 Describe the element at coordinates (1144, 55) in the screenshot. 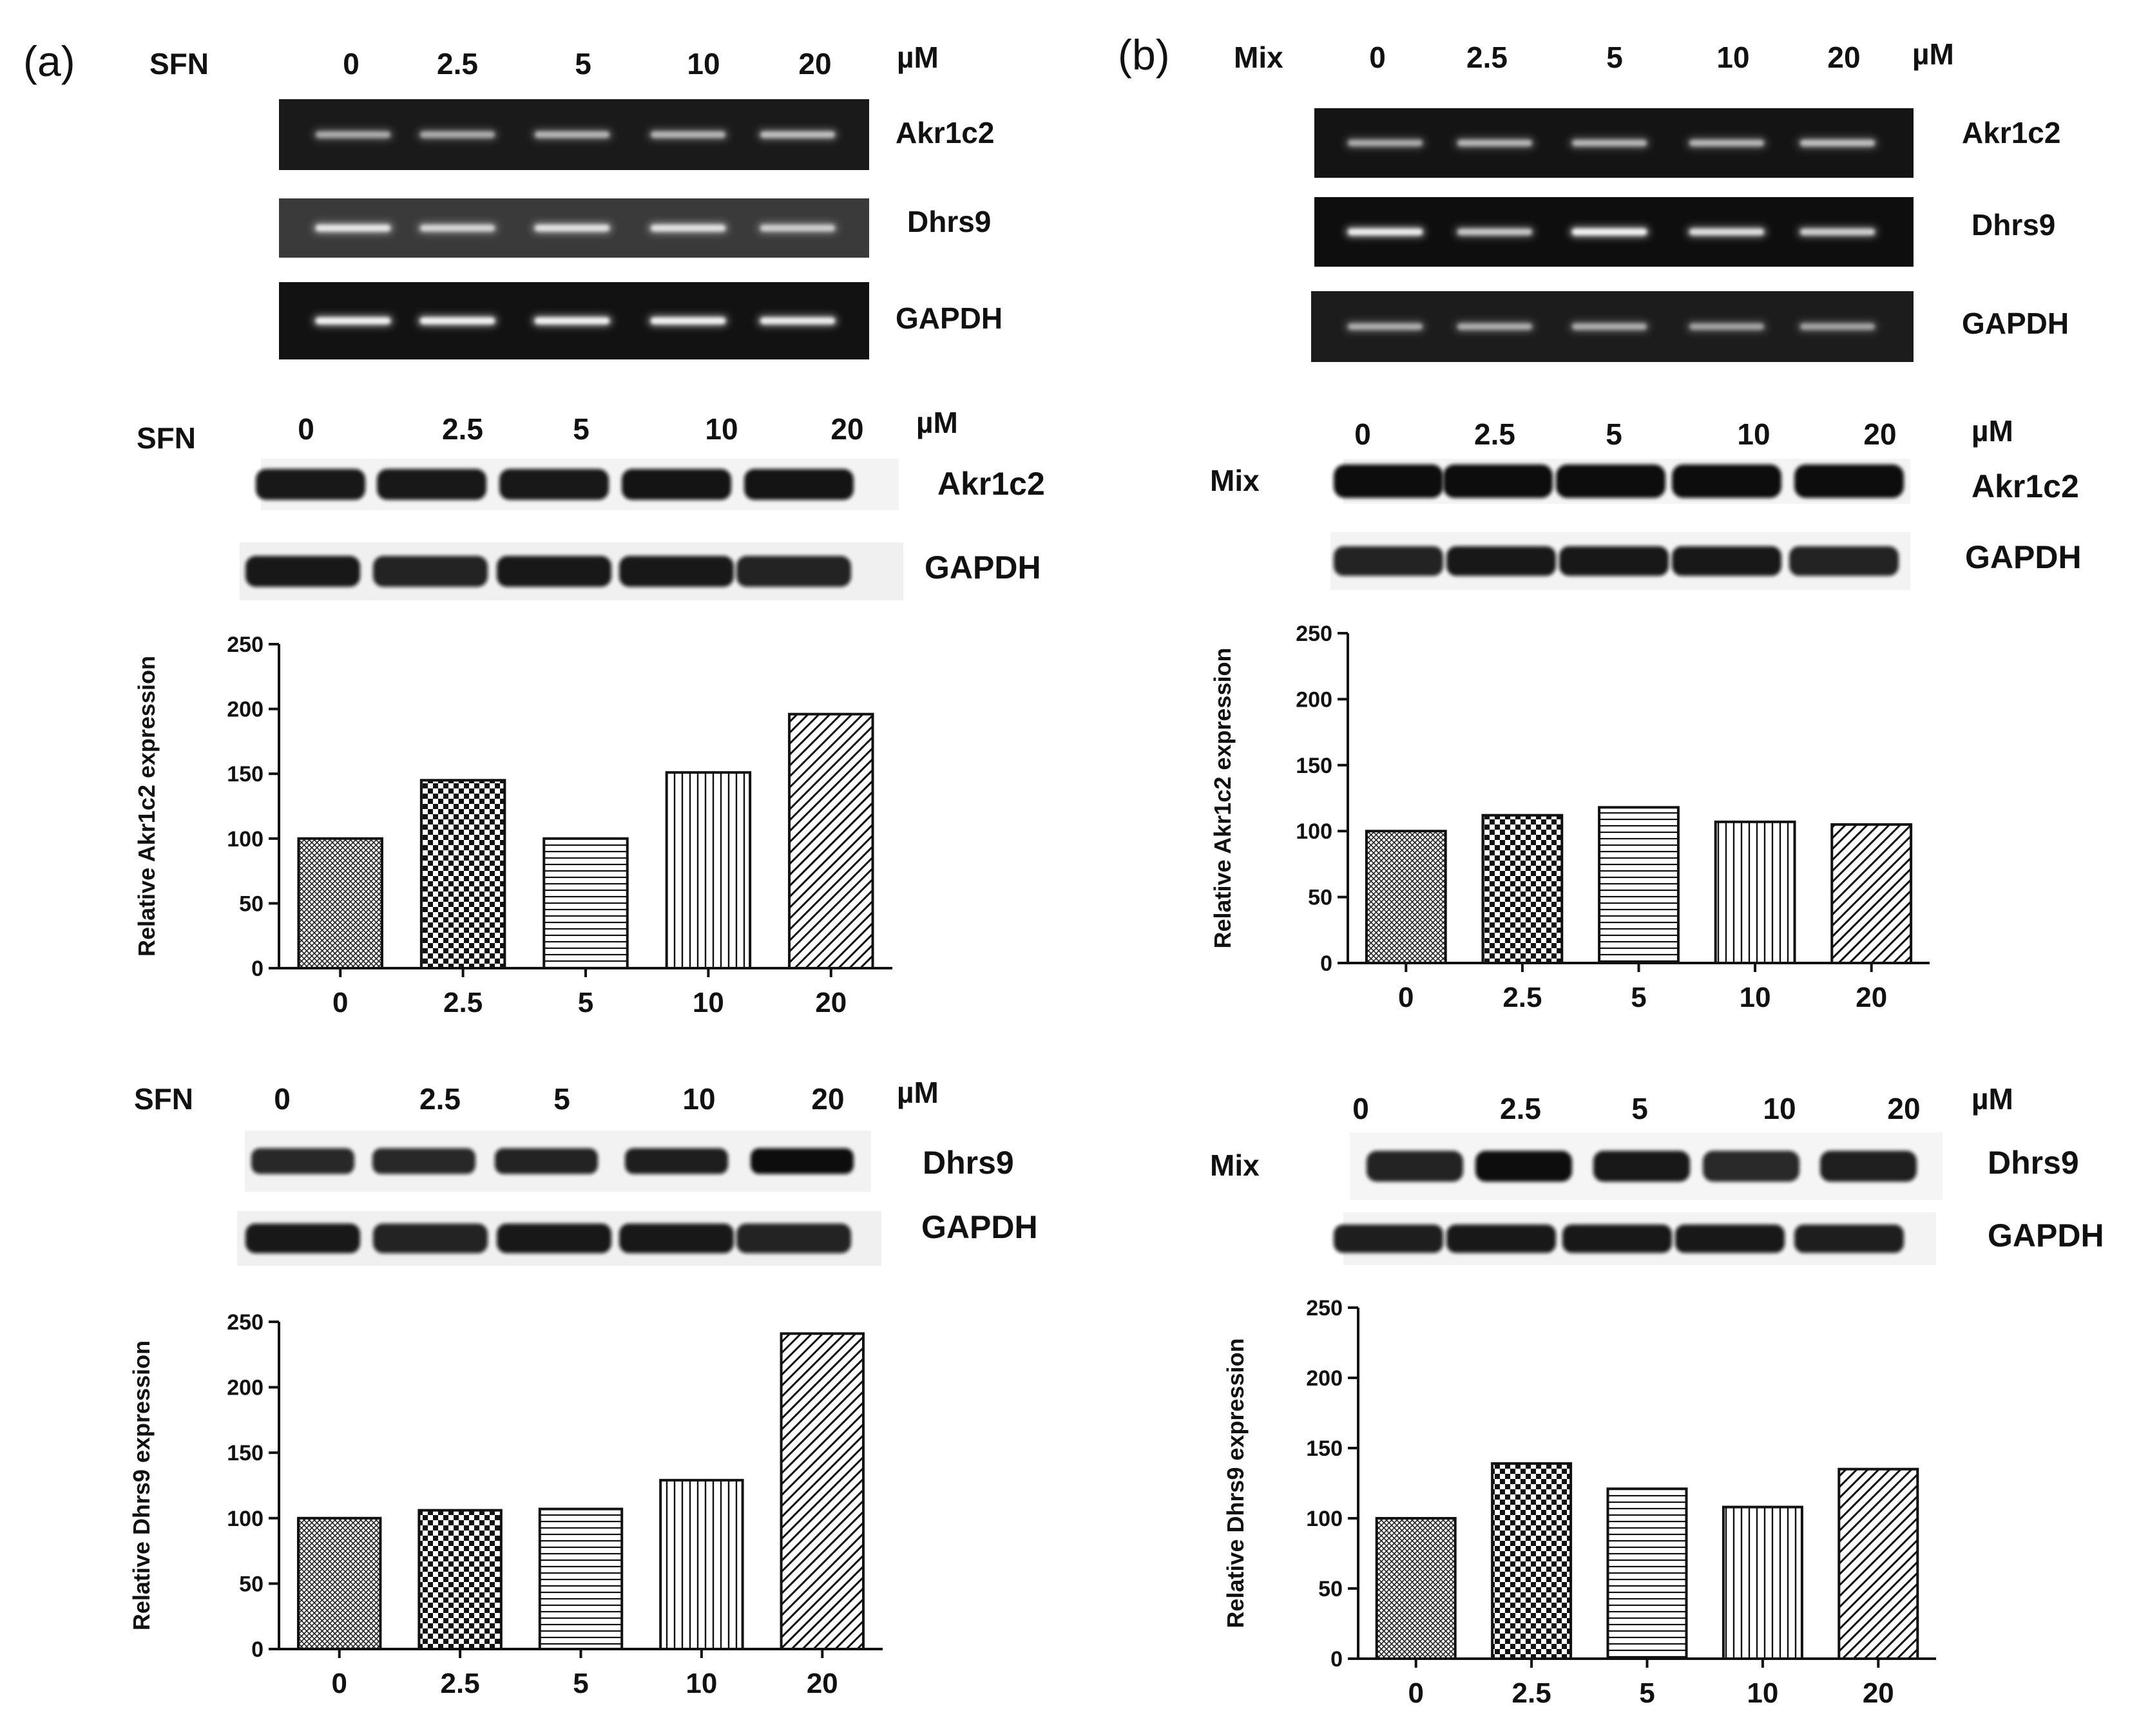

I see `panel-label-b: (b)` at that location.